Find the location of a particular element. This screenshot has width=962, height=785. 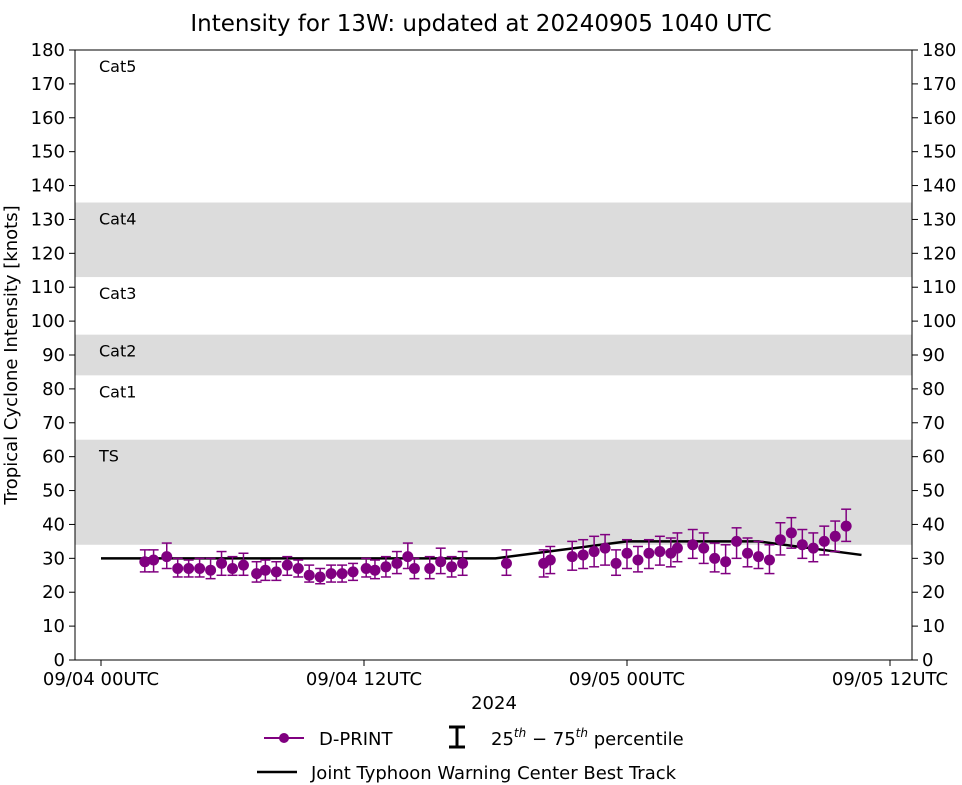

y-tick-label-right: 130 is located at coordinates (939, 219).